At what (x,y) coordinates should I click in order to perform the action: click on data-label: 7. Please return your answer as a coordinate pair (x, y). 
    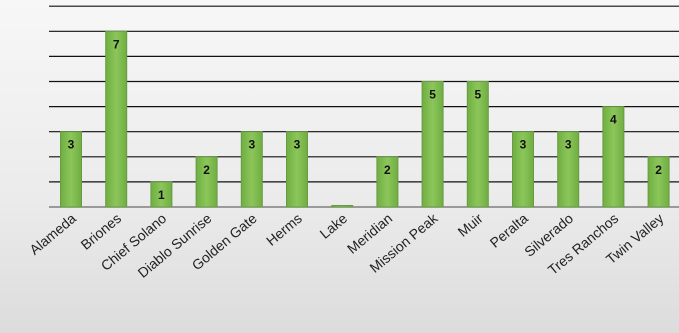
    Looking at the image, I should click on (116, 44).